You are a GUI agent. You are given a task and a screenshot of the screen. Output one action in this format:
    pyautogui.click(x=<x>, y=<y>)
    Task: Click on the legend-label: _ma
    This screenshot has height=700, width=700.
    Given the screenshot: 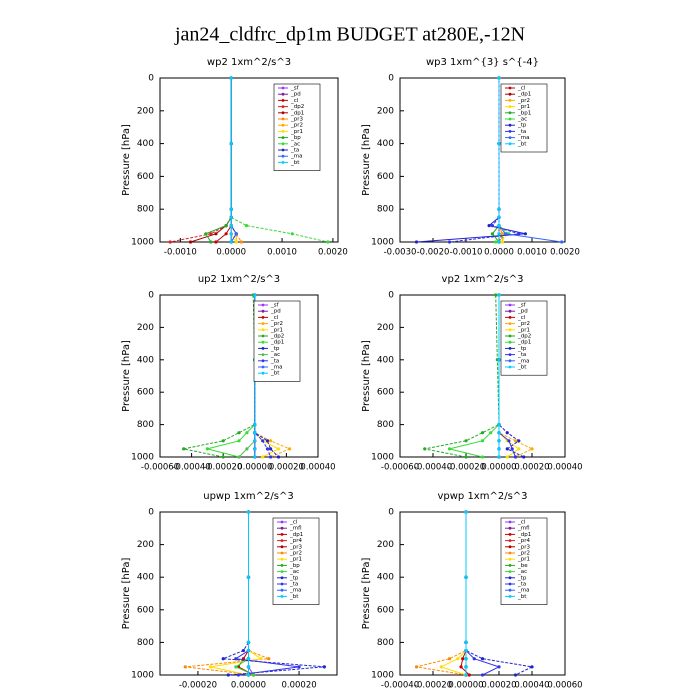 What is the action you would take?
    pyautogui.click(x=295, y=591)
    